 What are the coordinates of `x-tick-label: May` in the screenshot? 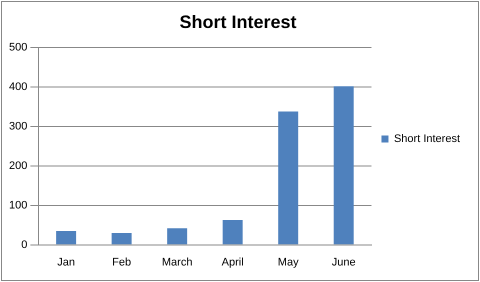 It's located at (289, 262).